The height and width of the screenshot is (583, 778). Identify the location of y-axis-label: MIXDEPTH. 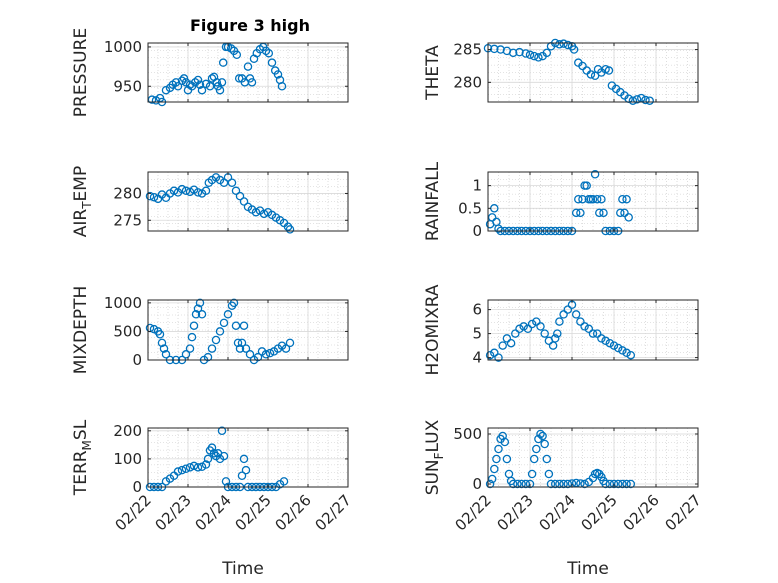
(81, 330).